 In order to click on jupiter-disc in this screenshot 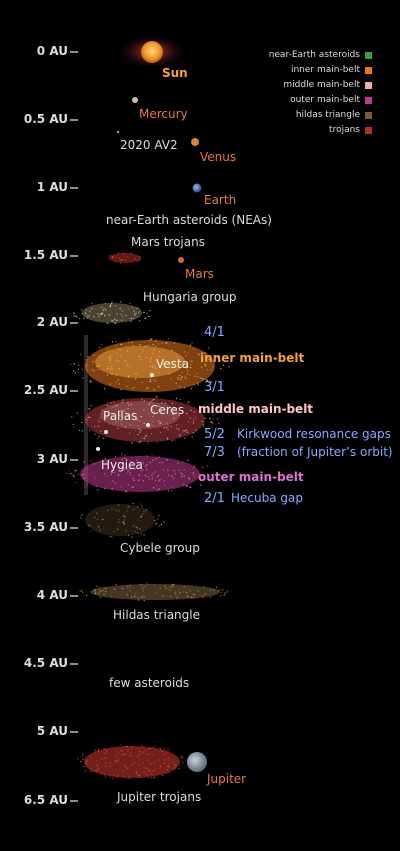, I will do `click(197, 762)`.